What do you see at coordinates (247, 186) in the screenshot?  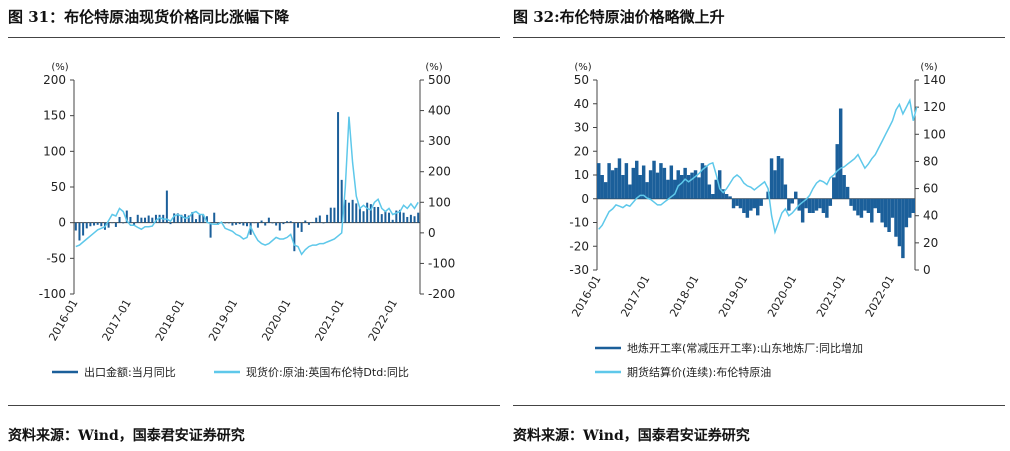 I see `left-line-series` at bounding box center [247, 186].